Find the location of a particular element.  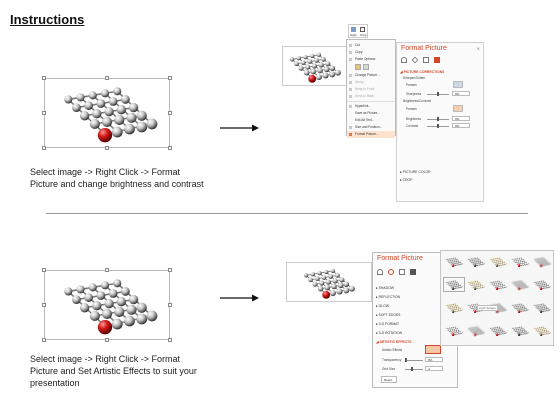

grid-size-value-input: 4 is located at coordinates (434, 368).